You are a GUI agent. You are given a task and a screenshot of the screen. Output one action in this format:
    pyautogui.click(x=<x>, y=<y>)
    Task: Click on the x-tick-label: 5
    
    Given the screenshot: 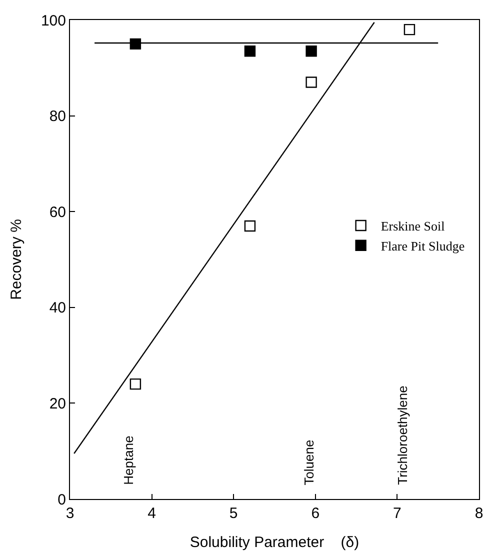 What is the action you would take?
    pyautogui.click(x=233, y=513)
    